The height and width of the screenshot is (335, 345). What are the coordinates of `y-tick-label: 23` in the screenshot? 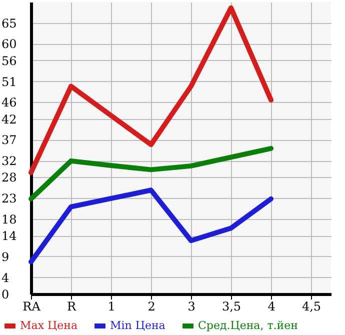 It's located at (9, 199).